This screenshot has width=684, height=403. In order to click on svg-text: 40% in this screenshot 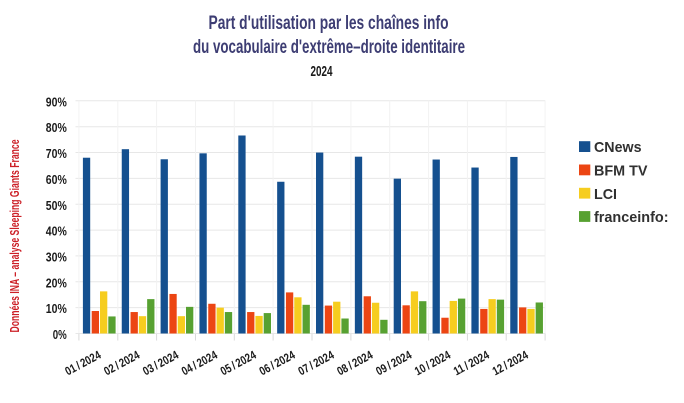, I will do `click(56, 232)`.